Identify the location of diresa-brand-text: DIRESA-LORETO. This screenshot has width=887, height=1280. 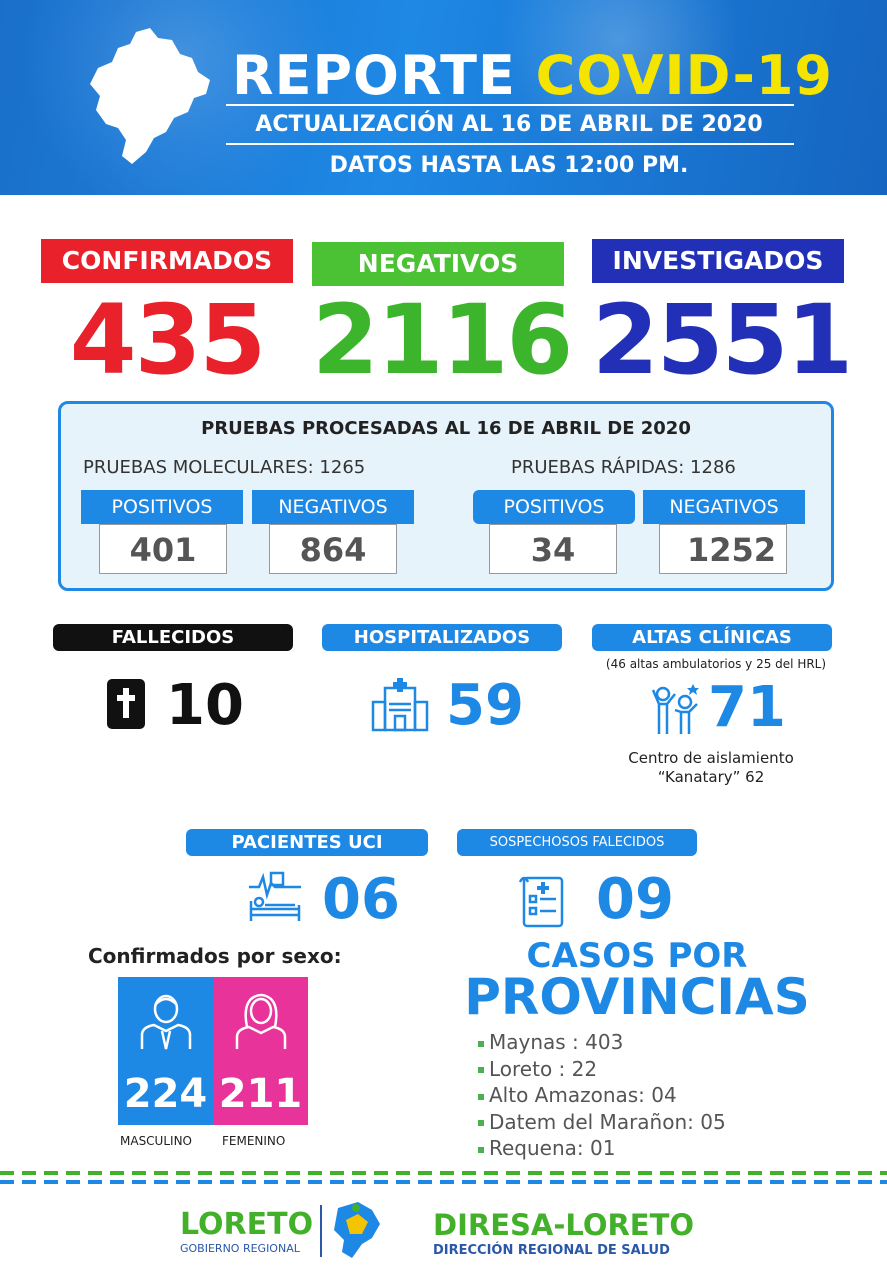
(564, 1225).